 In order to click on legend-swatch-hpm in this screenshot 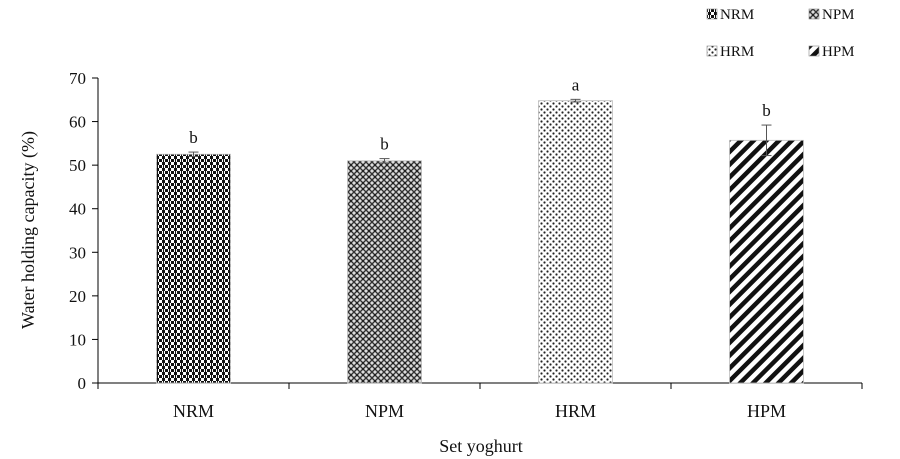, I will do `click(814, 51)`.